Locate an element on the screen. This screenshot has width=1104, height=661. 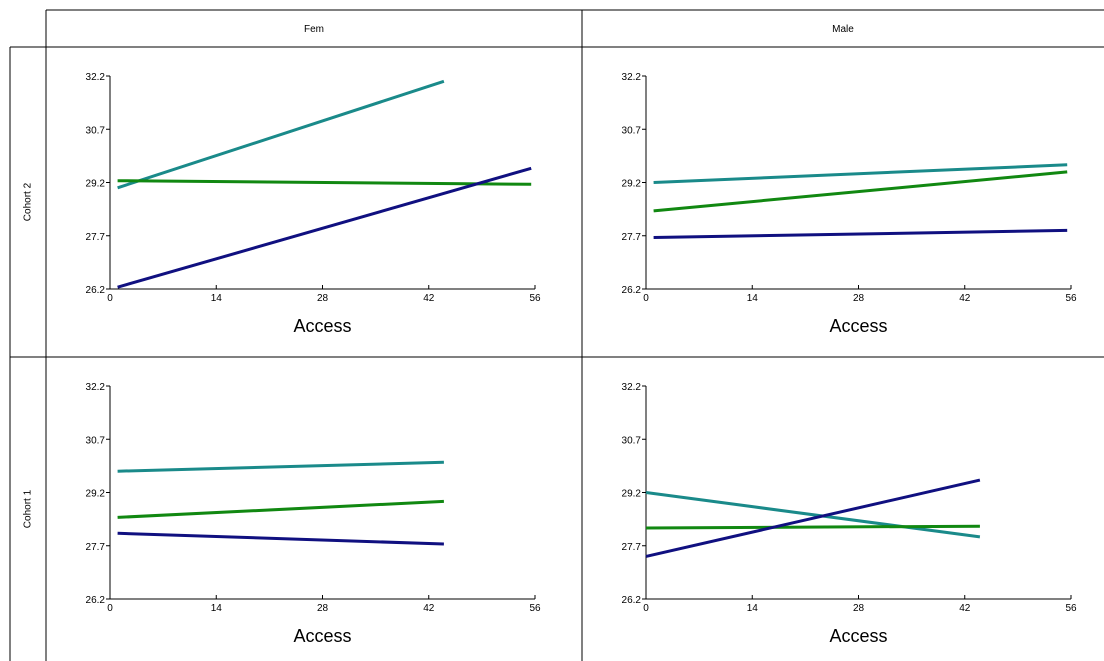
column-header-male: Male is located at coordinates (843, 29).